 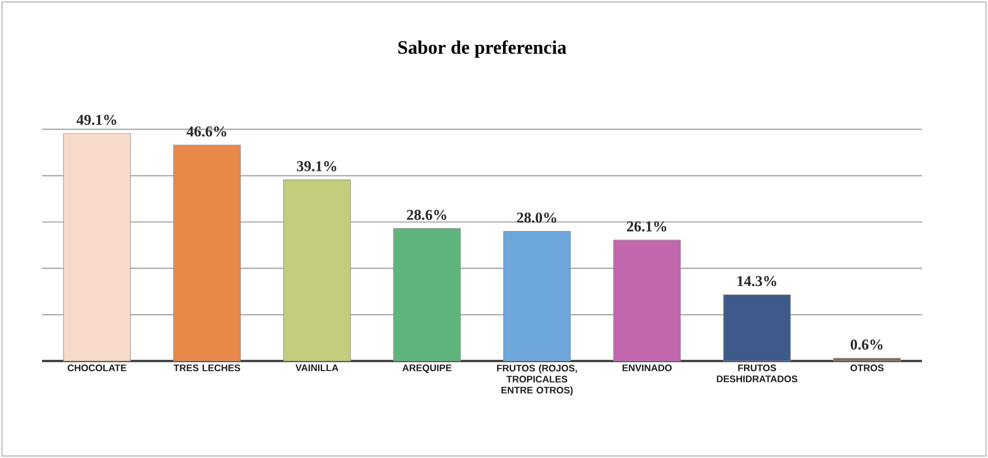 What do you see at coordinates (482, 49) in the screenshot?
I see `chart-title: Sabor de preferencia` at bounding box center [482, 49].